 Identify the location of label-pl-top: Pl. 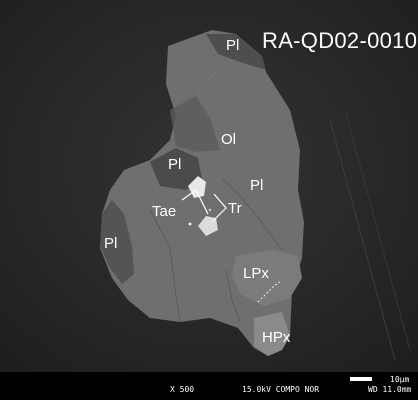
(233, 45).